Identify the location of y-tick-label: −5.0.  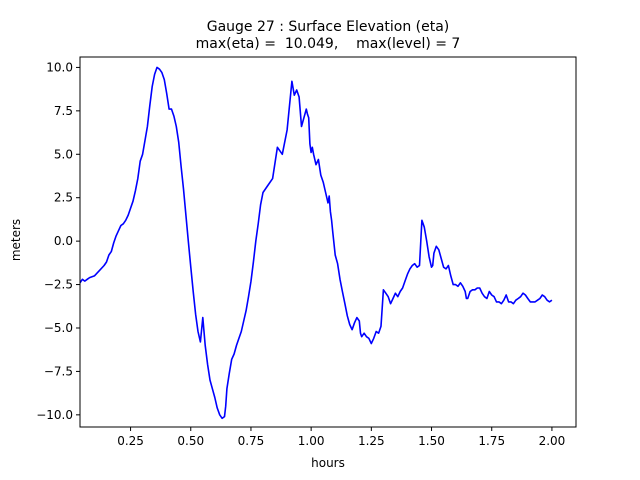
(58, 328).